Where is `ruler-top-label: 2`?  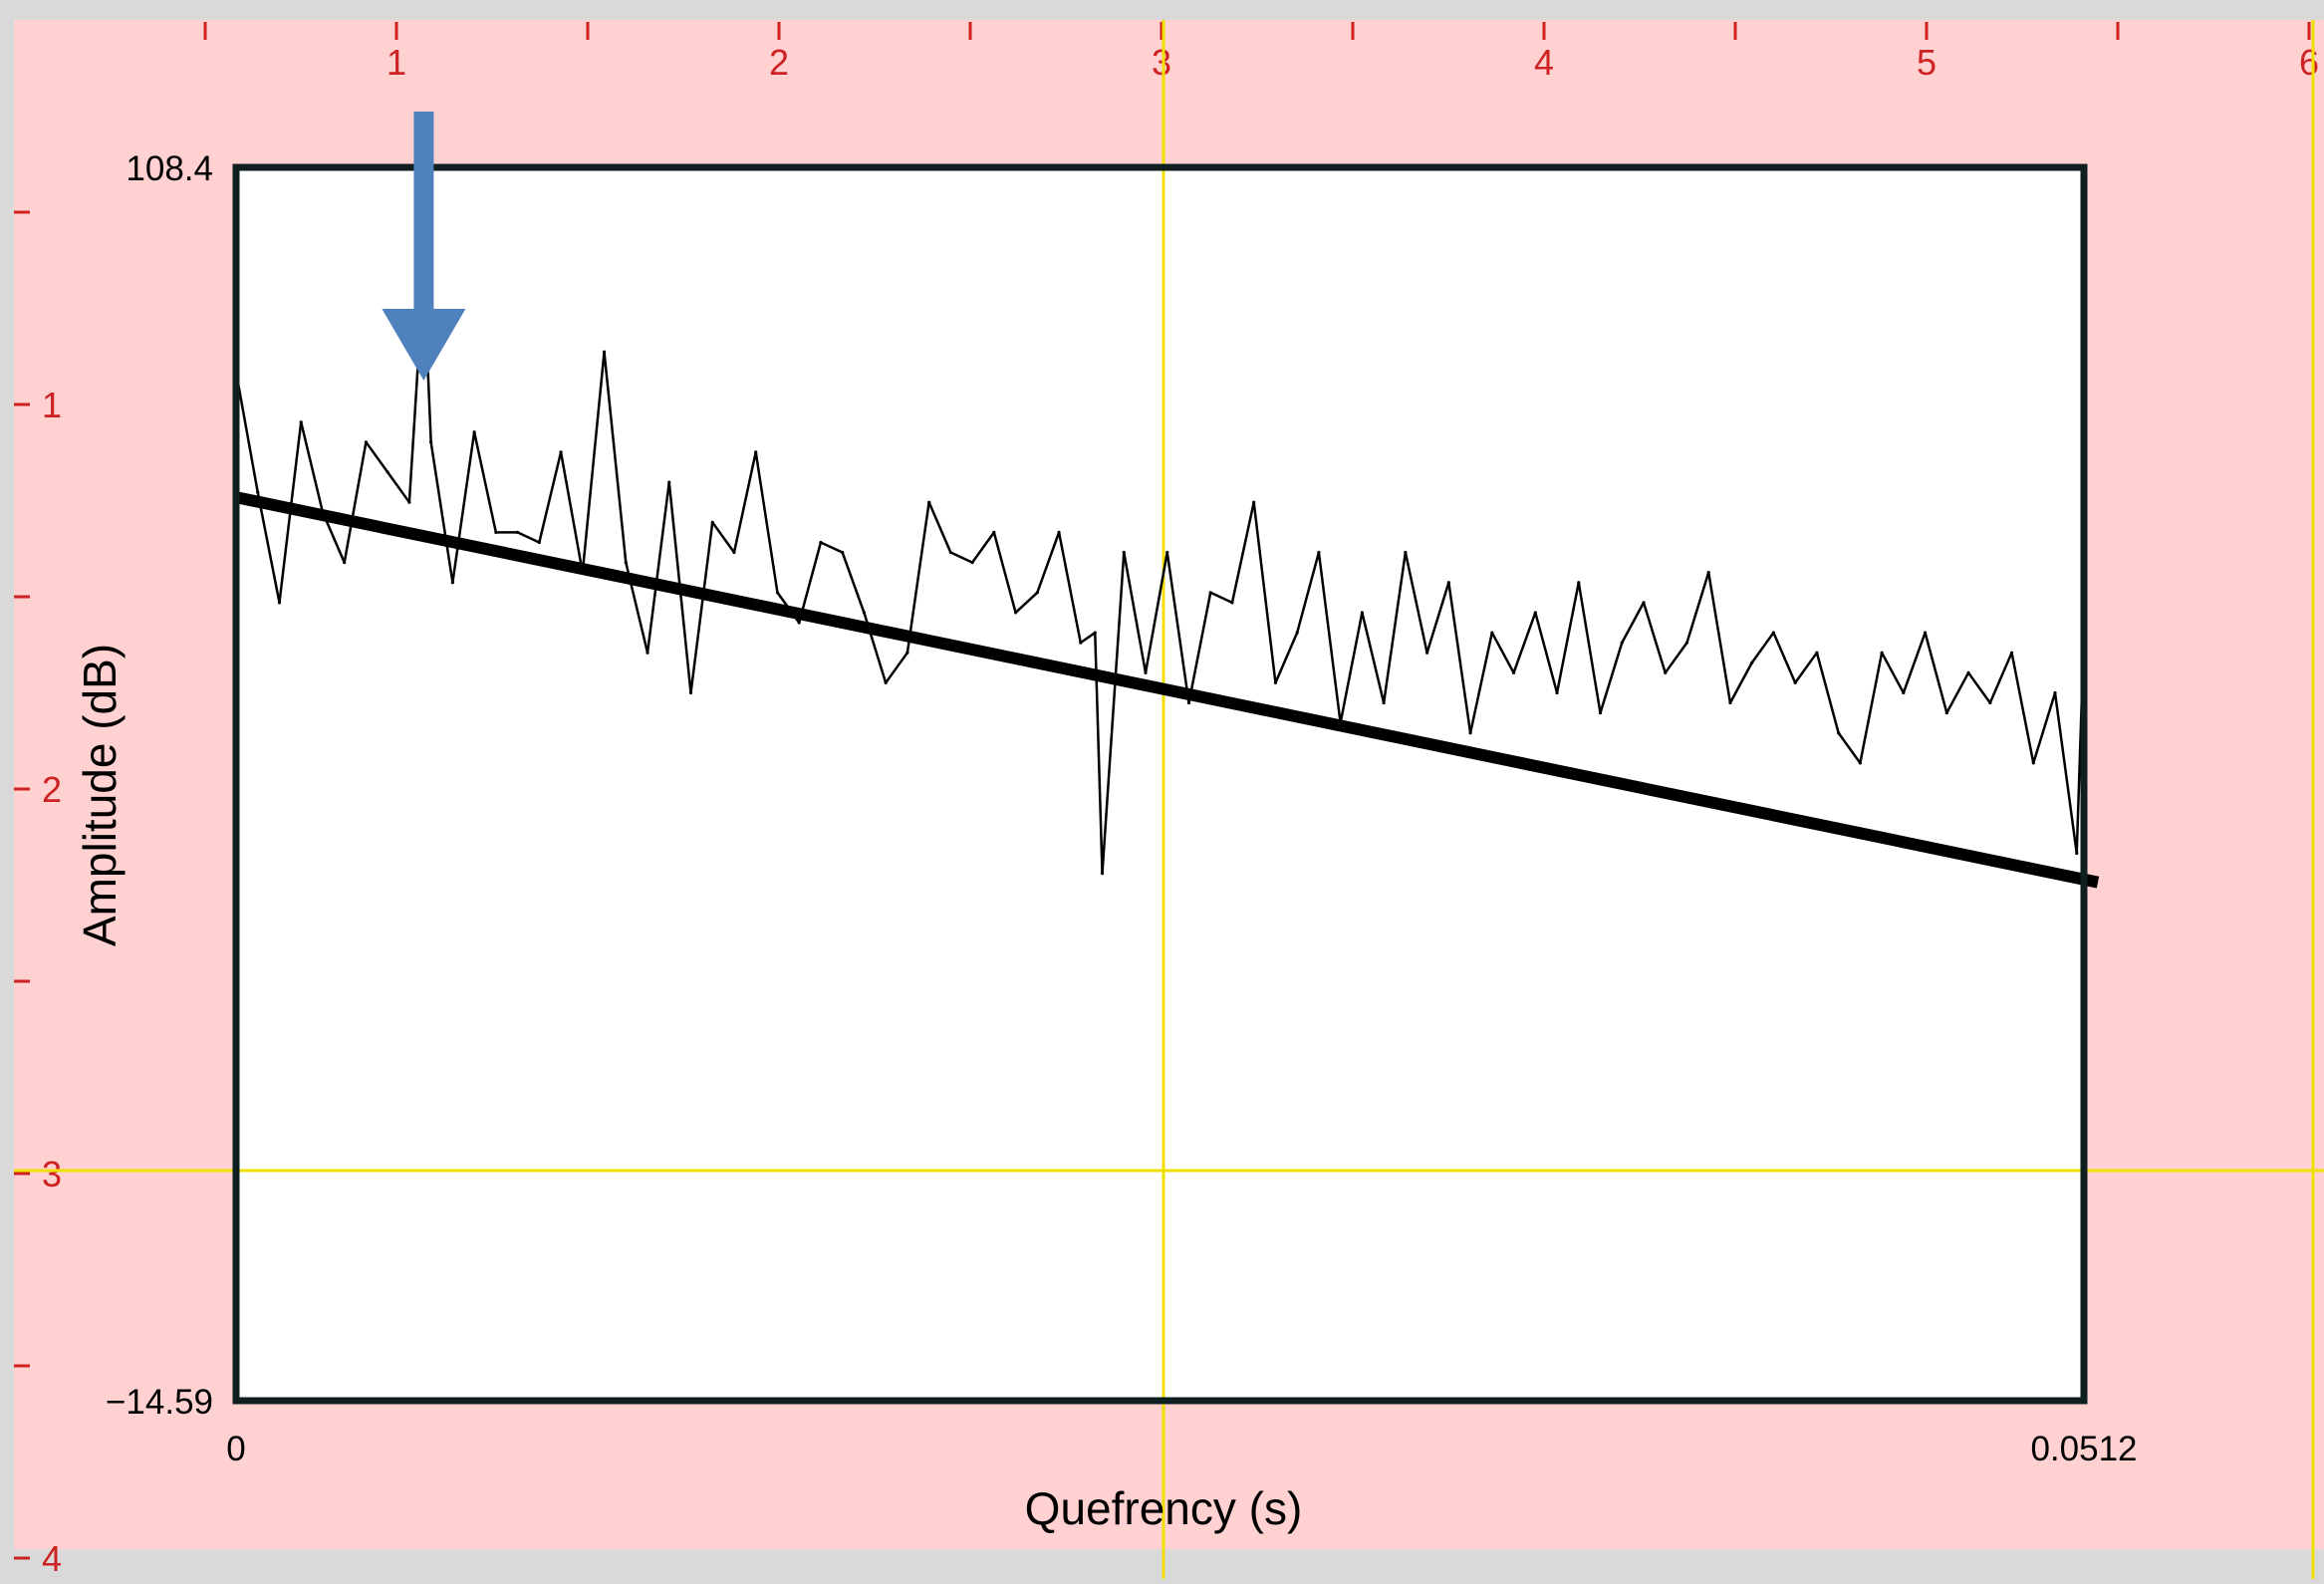
ruler-top-label: 2 is located at coordinates (779, 63).